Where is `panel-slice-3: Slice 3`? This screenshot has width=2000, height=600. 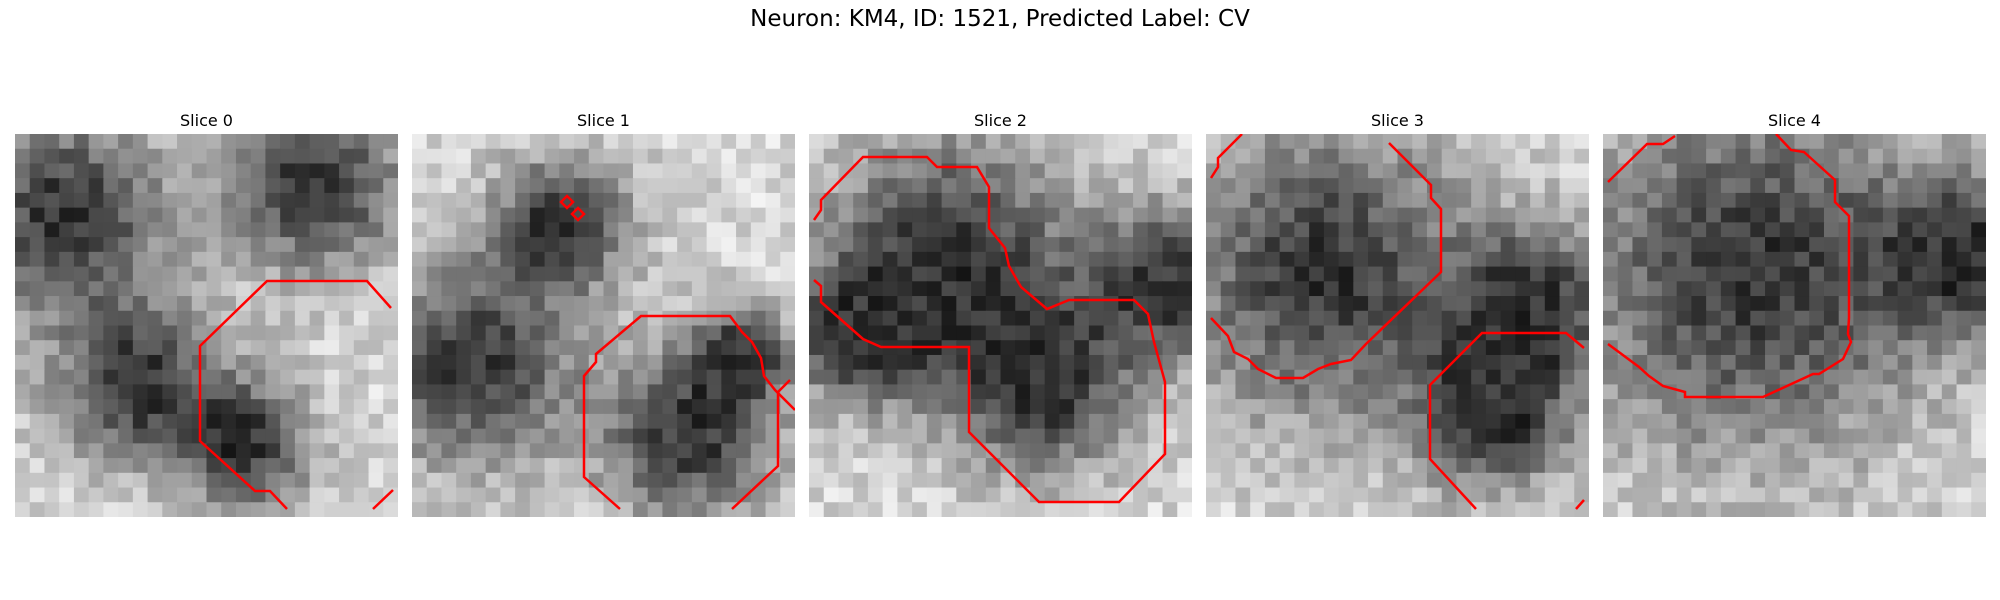
panel-slice-3: Slice 3 is located at coordinates (1397, 312).